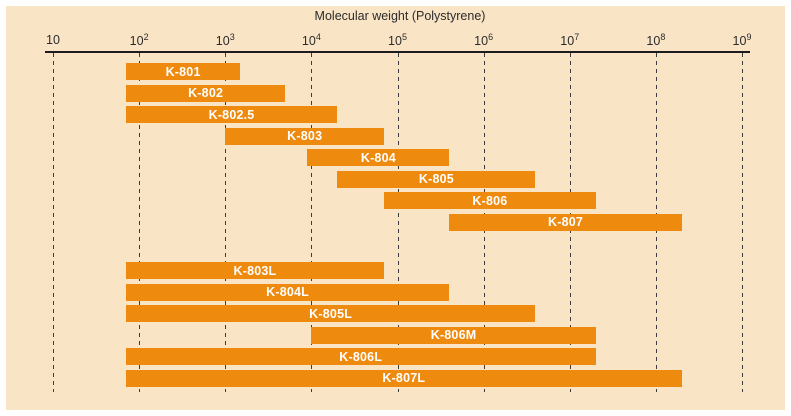 The image size is (791, 416). I want to click on range-bar: K-805, so click(436, 179).